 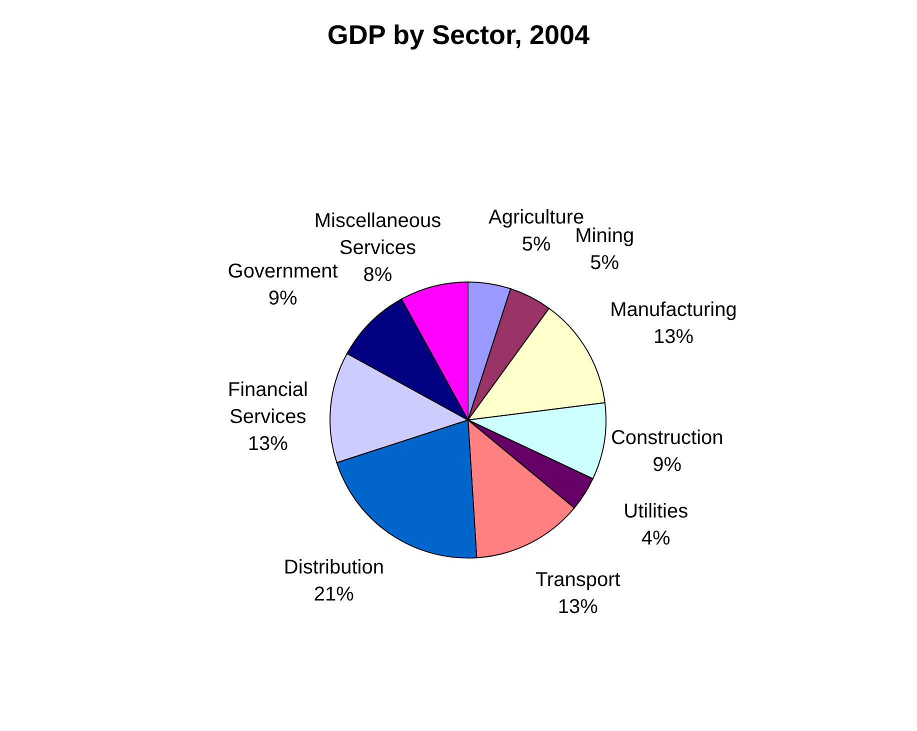 I want to click on data-label: 8%, so click(x=377, y=275).